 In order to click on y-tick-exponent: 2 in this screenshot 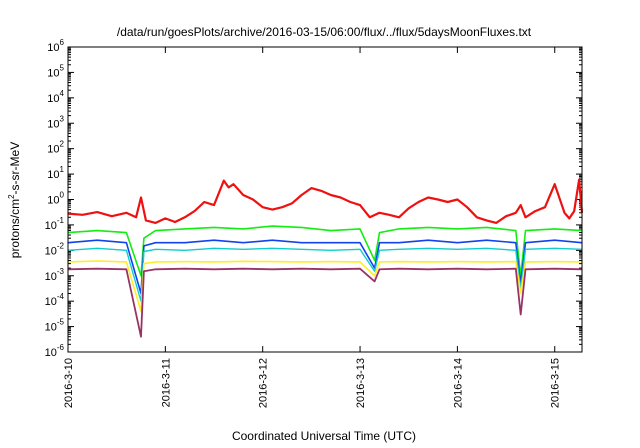, I will do `click(62, 144)`.